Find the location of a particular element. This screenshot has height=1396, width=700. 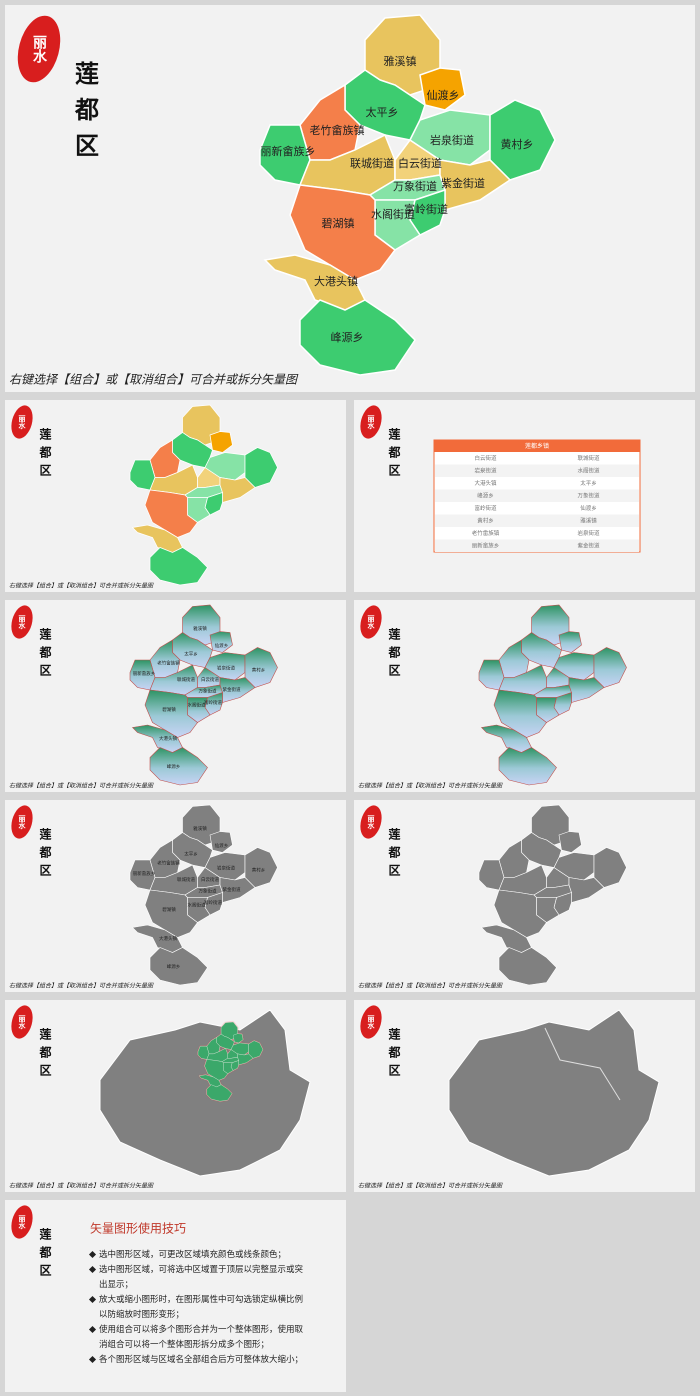

tips-title: 矢量图形使用技巧 is located at coordinates (138, 1228).